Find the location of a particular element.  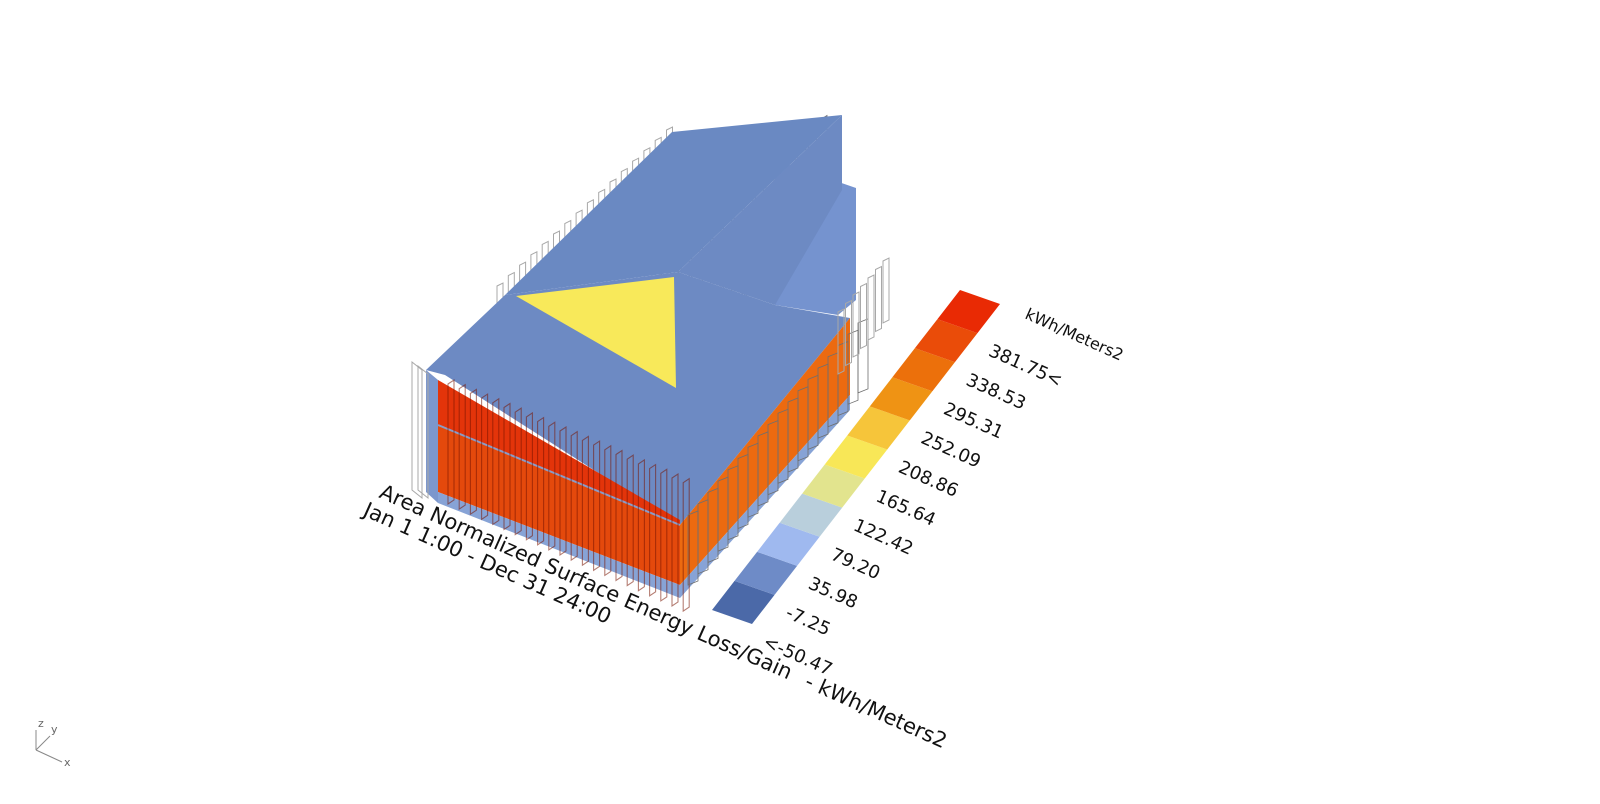

shading-fin-corner is located at coordinates (420, 430).